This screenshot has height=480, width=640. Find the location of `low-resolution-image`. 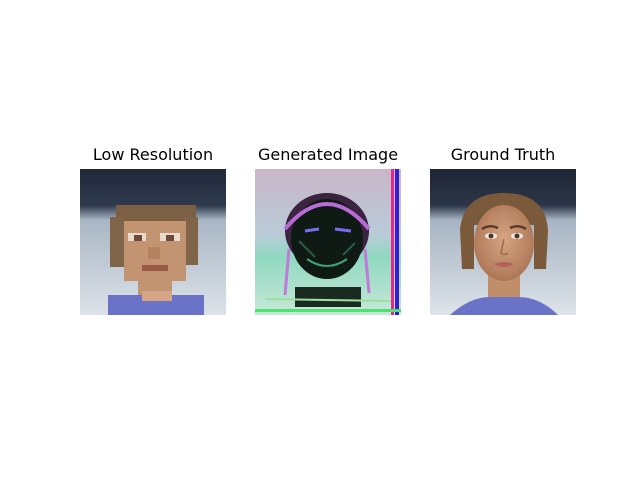

low-resolution-image is located at coordinates (153, 242).